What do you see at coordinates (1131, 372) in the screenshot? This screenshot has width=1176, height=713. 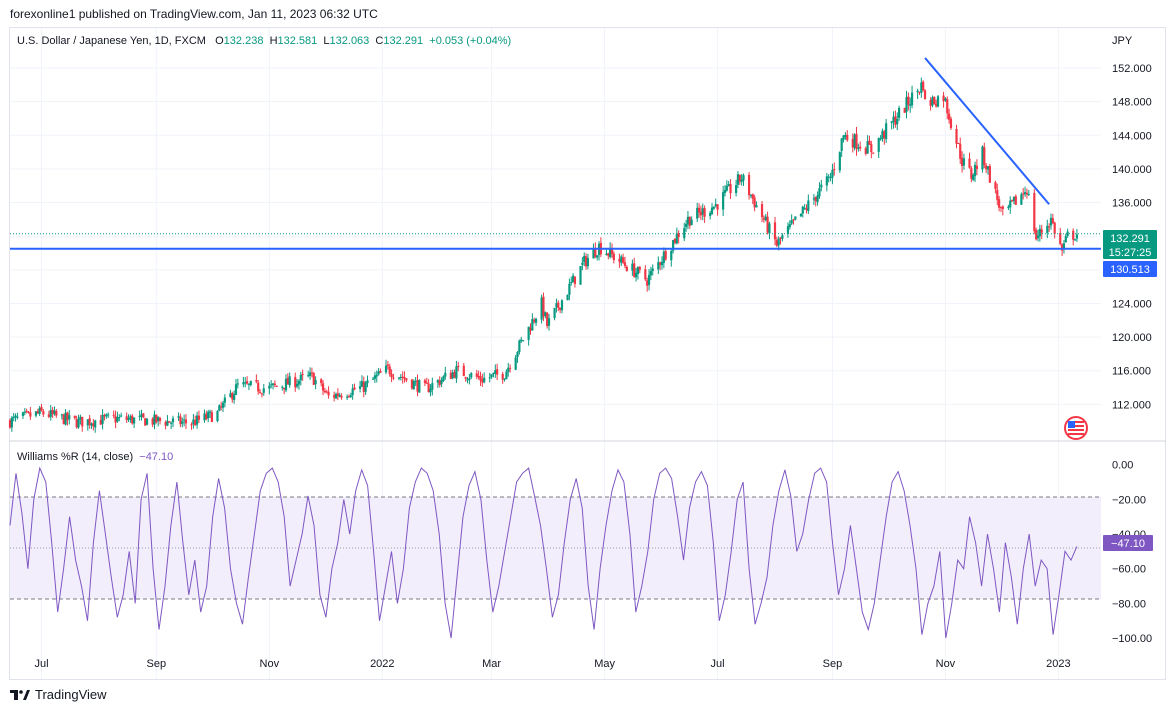 I see `price-tick-label: 116.000` at bounding box center [1131, 372].